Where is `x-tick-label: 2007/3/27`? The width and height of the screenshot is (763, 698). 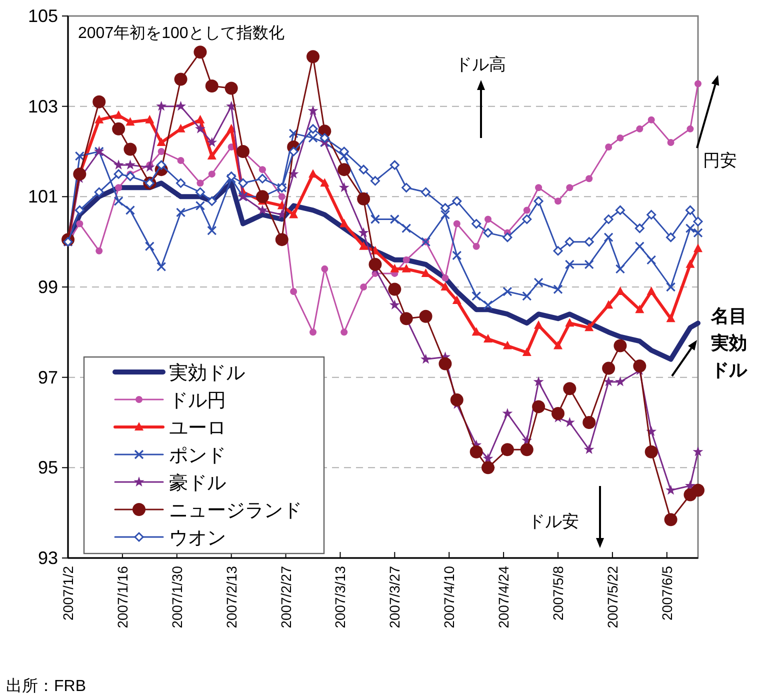 x-tick-label: 2007/3/27 is located at coordinates (394, 597).